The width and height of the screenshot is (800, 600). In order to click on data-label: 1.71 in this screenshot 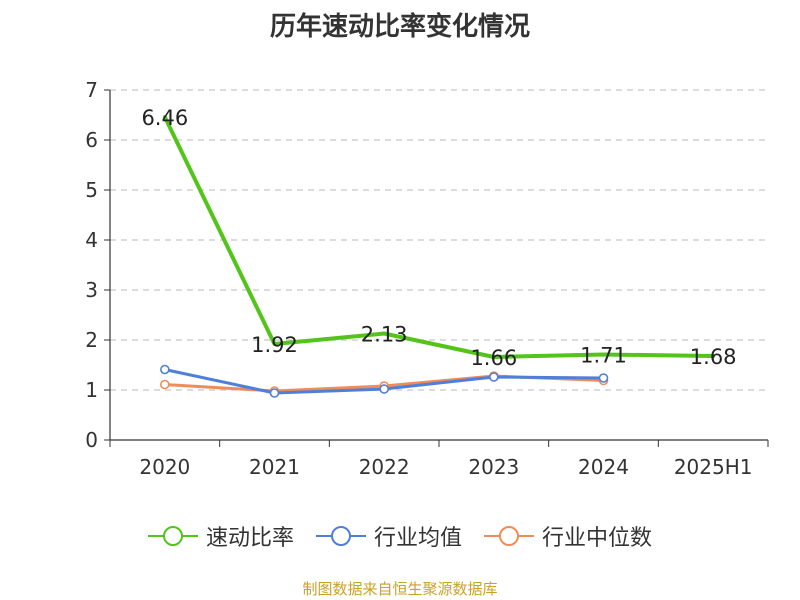, I will do `click(603, 356)`.